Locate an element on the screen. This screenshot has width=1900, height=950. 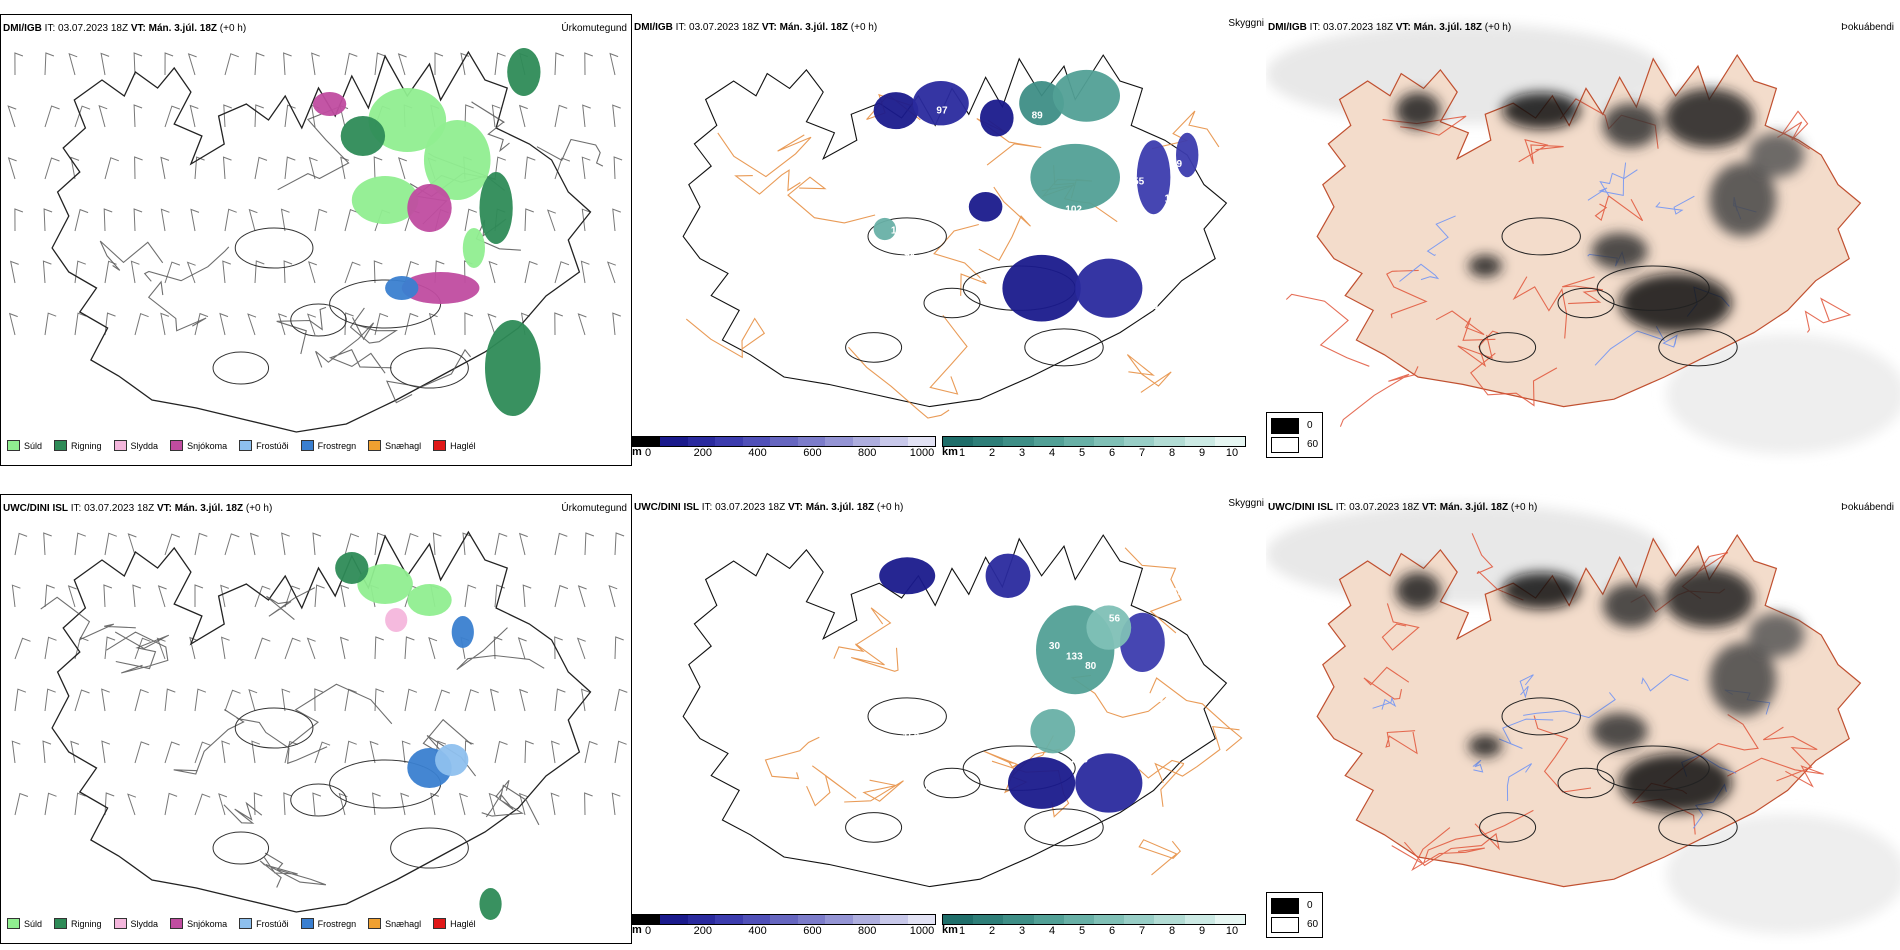
legend-label: Snæhagl is located at coordinates (403, 445).